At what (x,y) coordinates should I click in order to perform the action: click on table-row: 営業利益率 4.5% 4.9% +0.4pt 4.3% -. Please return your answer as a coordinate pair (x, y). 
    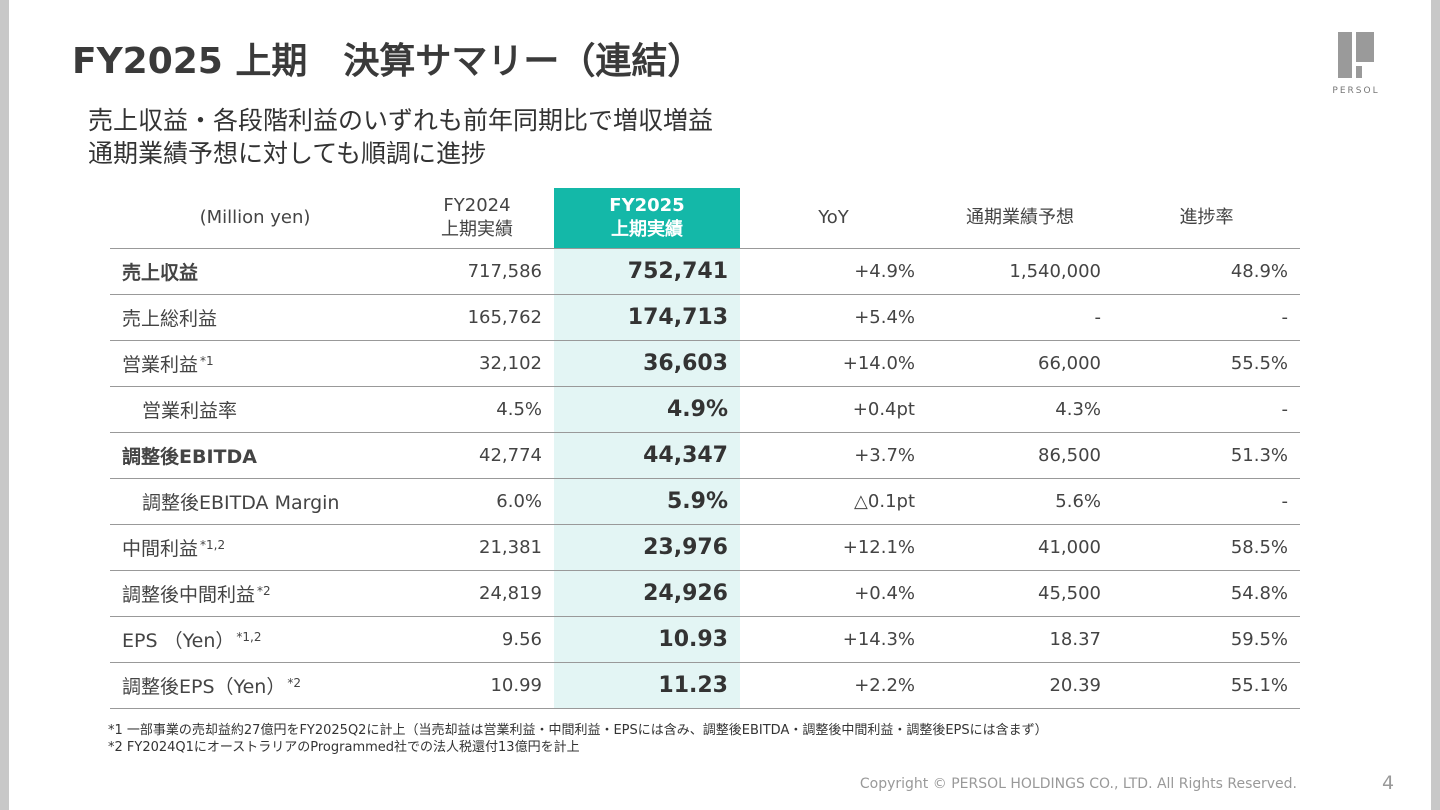
    Looking at the image, I should click on (705, 409).